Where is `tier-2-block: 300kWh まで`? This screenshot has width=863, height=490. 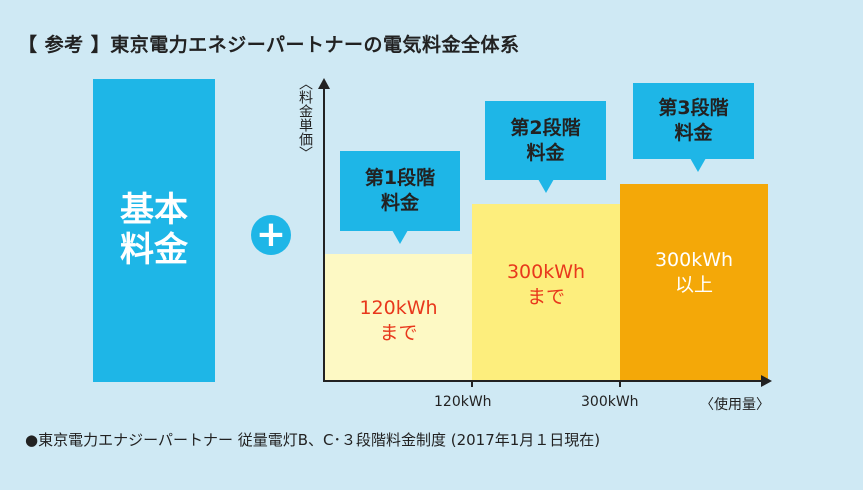 tier-2-block: 300kWh まで is located at coordinates (546, 292).